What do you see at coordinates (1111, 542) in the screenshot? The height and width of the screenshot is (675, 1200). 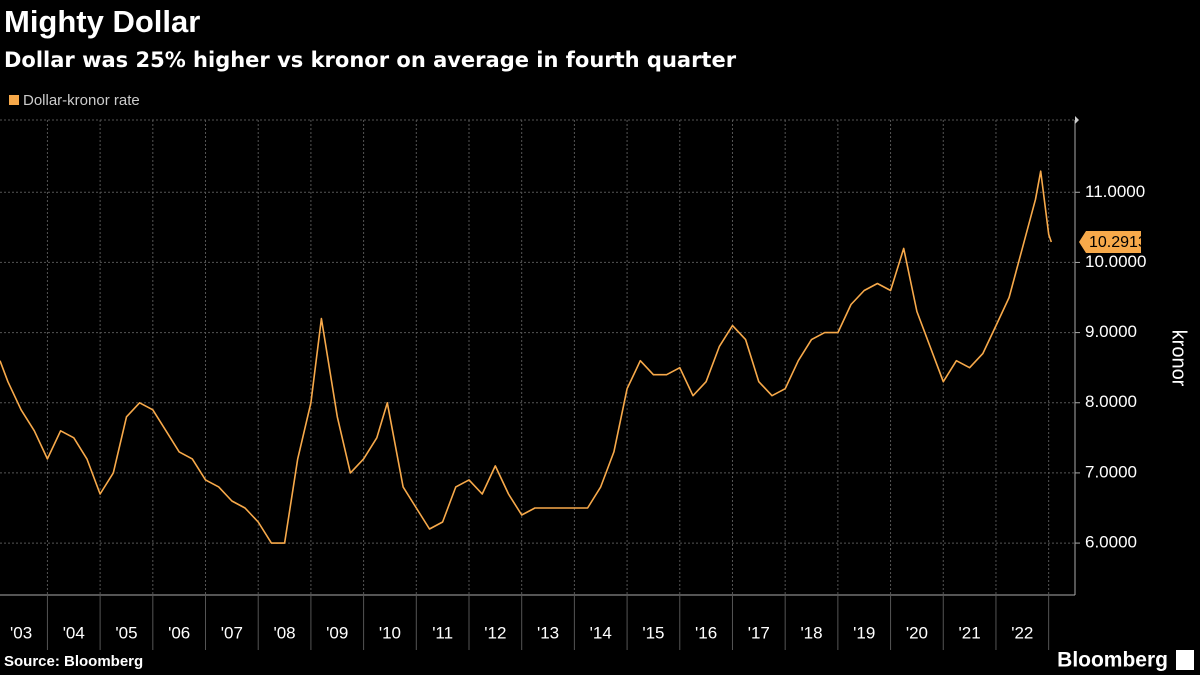 I see `y-tick-label: 6.0000` at bounding box center [1111, 542].